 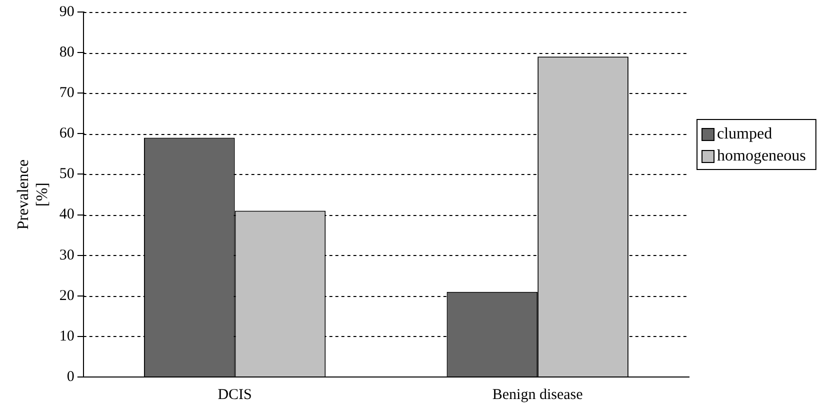 What do you see at coordinates (744, 134) in the screenshot?
I see `legend-label: clumped` at bounding box center [744, 134].